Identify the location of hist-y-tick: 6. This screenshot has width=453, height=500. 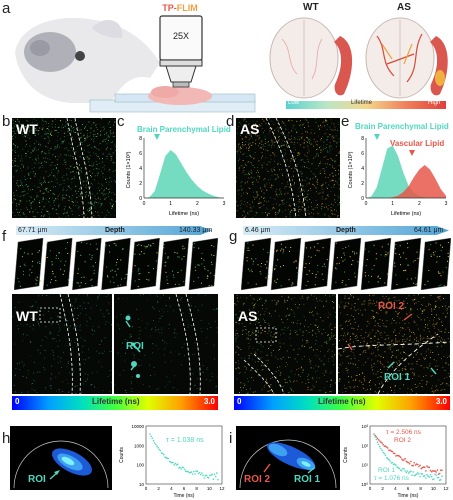
(140, 154).